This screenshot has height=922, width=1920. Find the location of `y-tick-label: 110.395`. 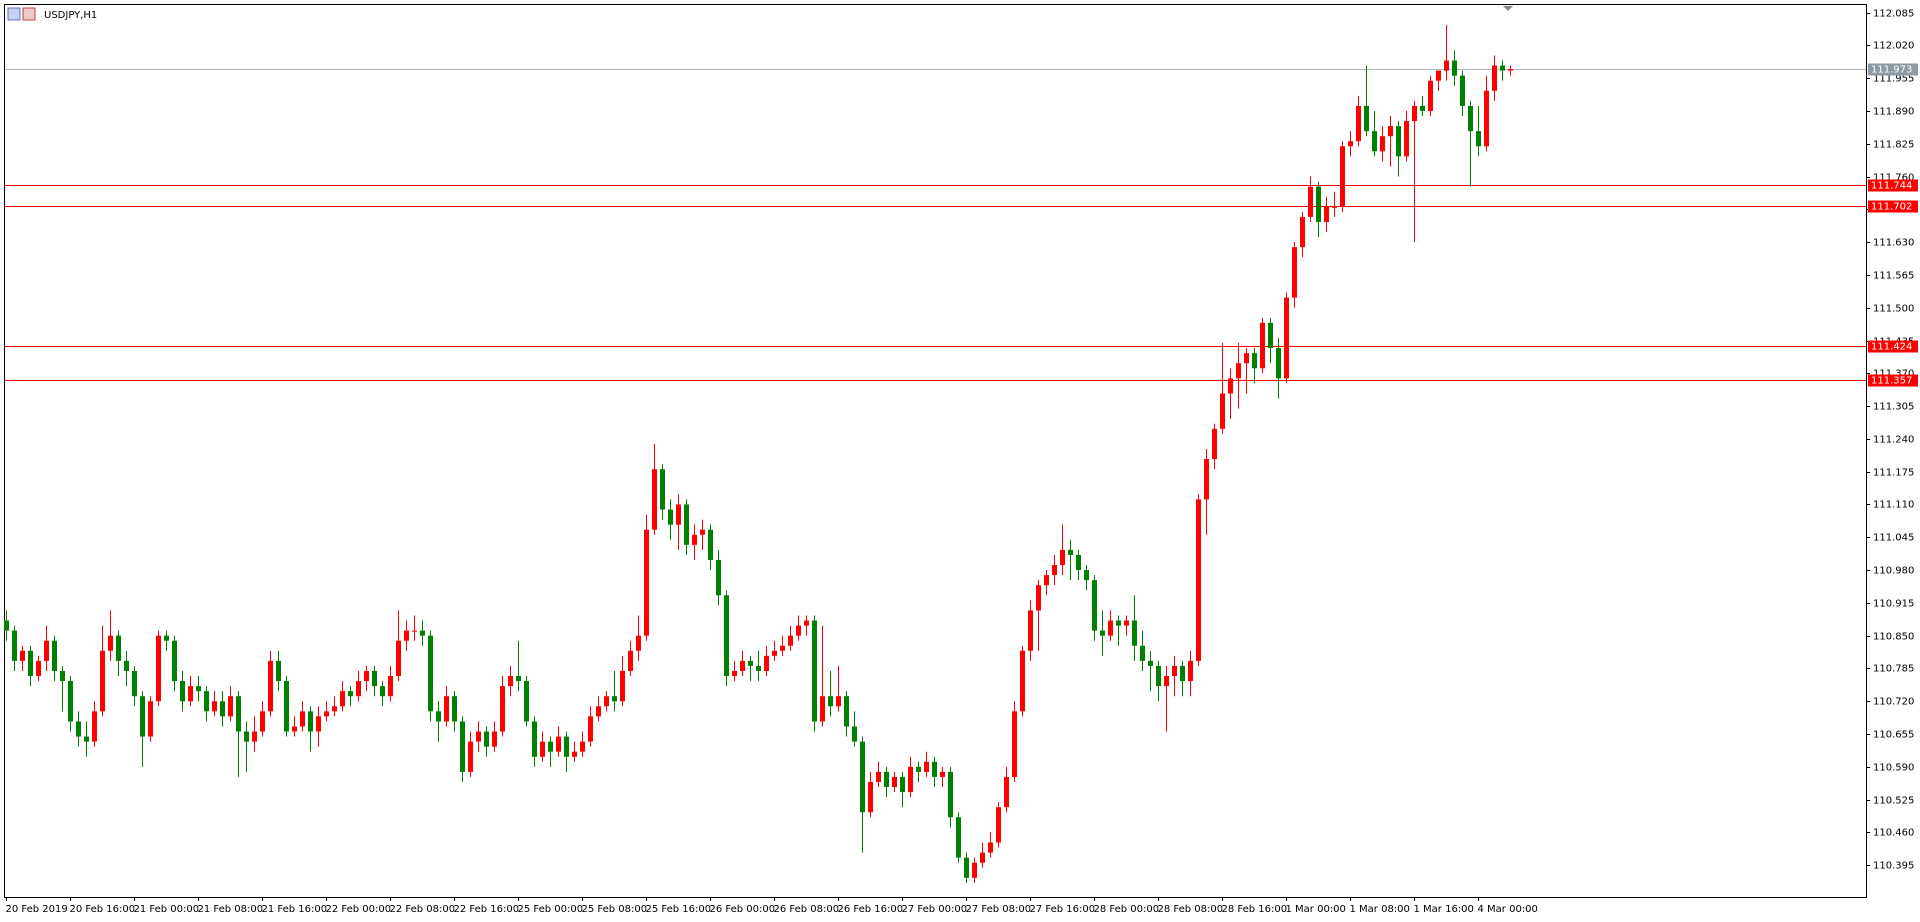

y-tick-label: 110.395 is located at coordinates (1893, 866).